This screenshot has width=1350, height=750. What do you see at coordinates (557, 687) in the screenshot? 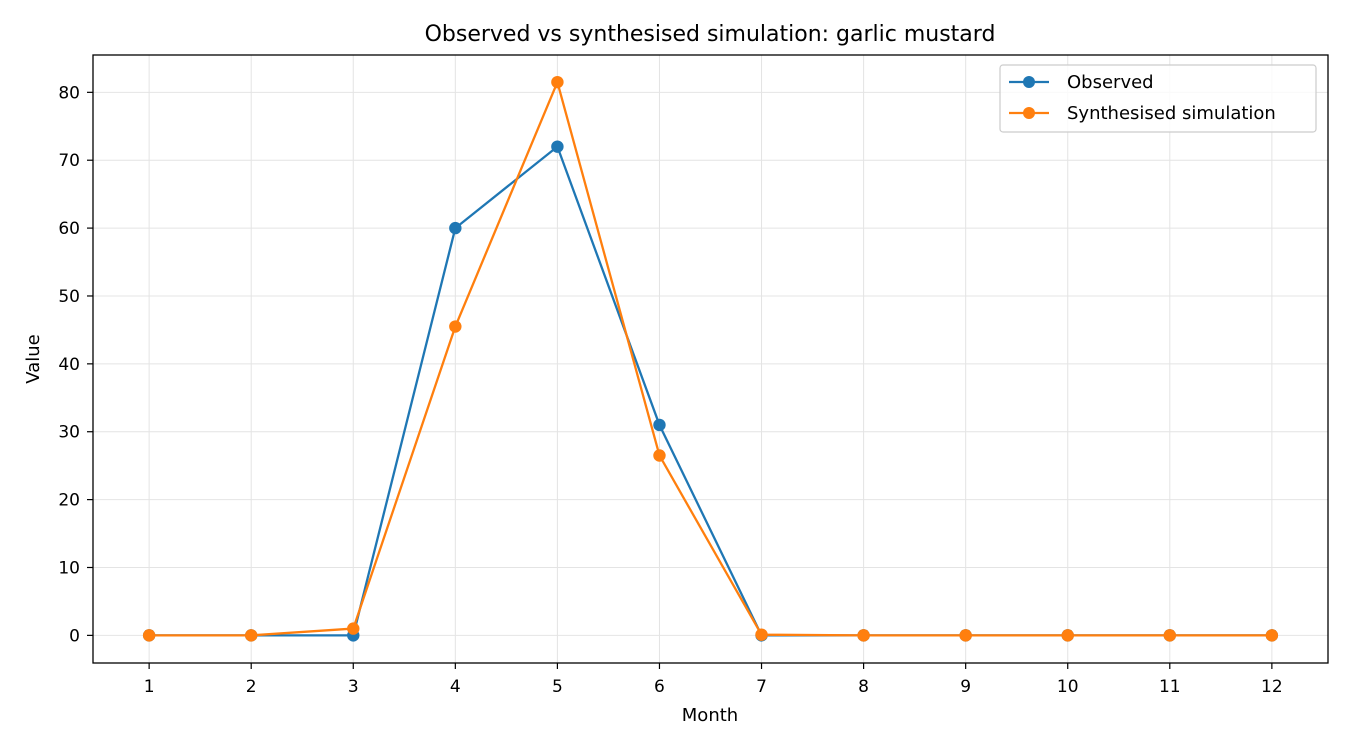
I see `x-tick-label: 5` at bounding box center [557, 687].